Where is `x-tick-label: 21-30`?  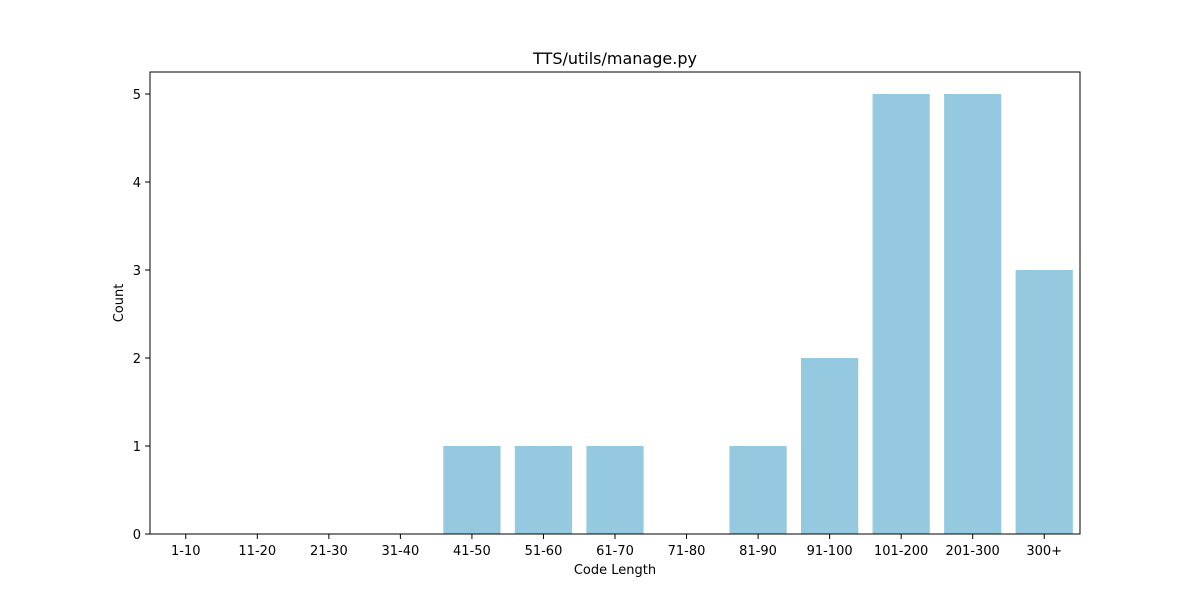 x-tick-label: 21-30 is located at coordinates (329, 551).